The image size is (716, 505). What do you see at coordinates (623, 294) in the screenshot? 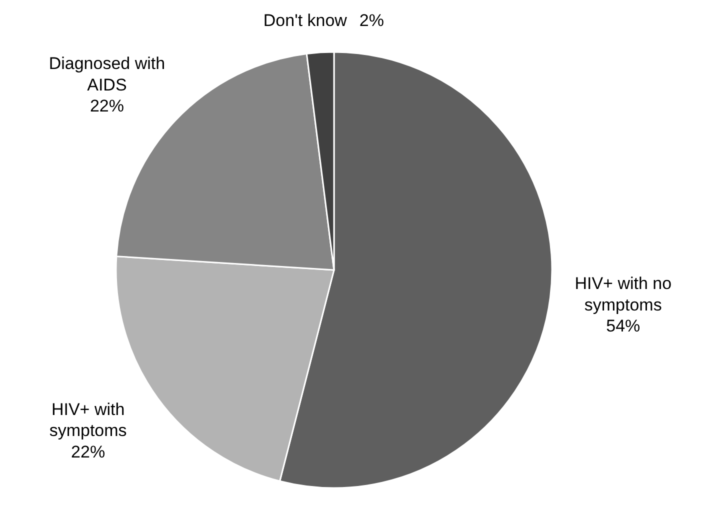
I see `slice-label: HIV+ with no symptoms` at bounding box center [623, 294].